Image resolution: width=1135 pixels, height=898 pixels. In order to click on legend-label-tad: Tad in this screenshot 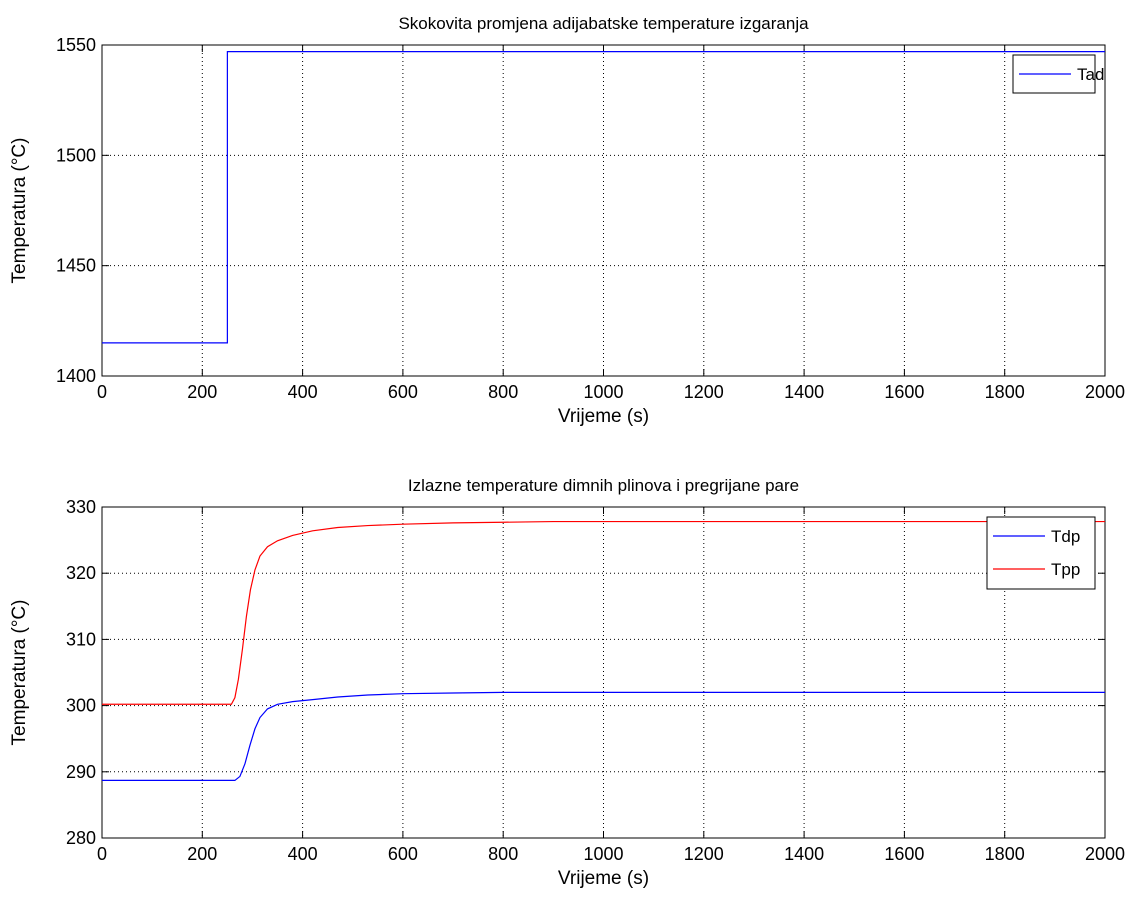, I will do `click(1090, 74)`.